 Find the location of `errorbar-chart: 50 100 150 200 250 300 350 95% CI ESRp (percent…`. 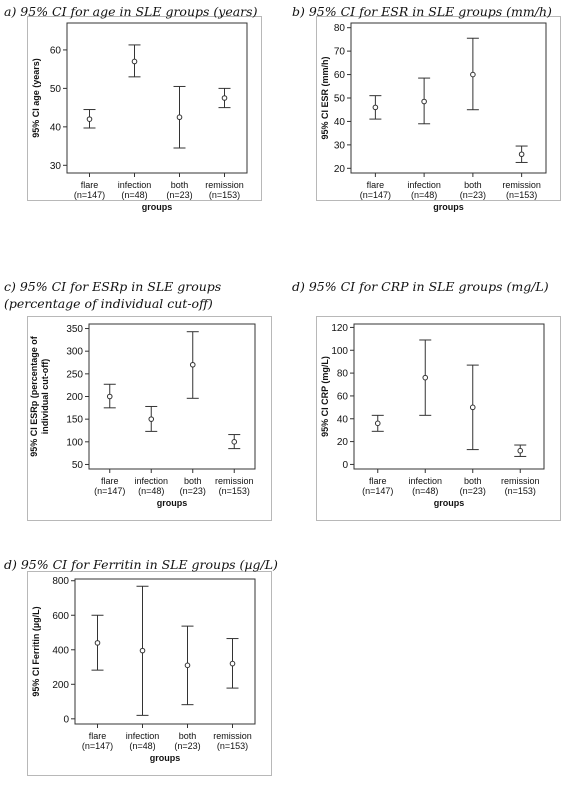

errorbar-chart: 50 100 150 200 250 300 350 95% CI ESRp (percent… is located at coordinates (149, 418).